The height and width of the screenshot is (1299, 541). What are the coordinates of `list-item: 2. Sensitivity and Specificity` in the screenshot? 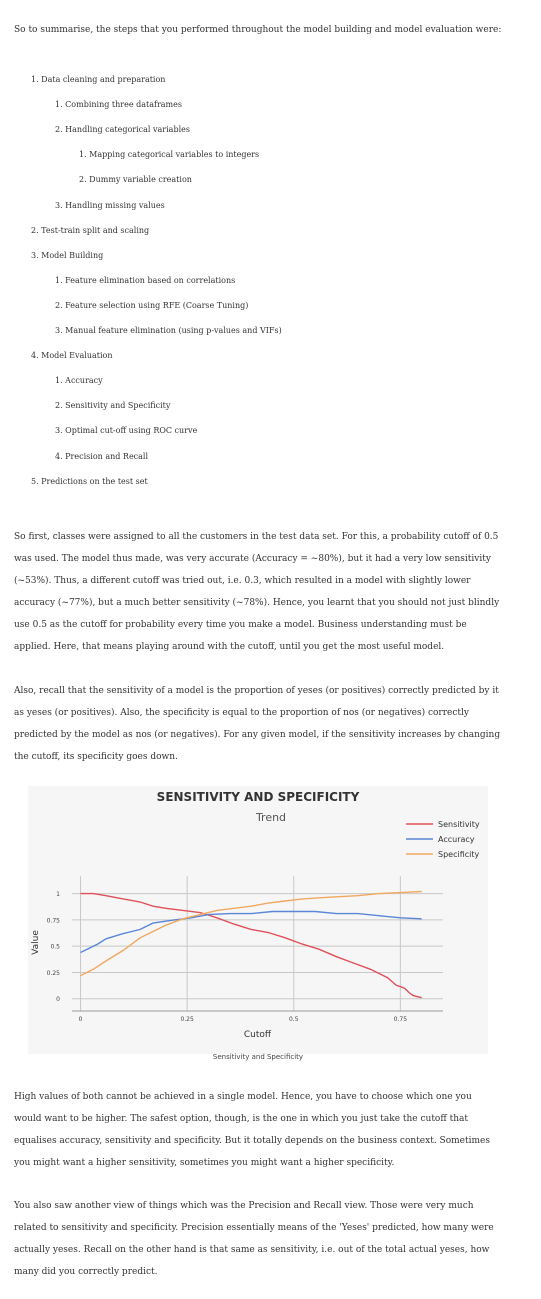 It's located at (113, 405).